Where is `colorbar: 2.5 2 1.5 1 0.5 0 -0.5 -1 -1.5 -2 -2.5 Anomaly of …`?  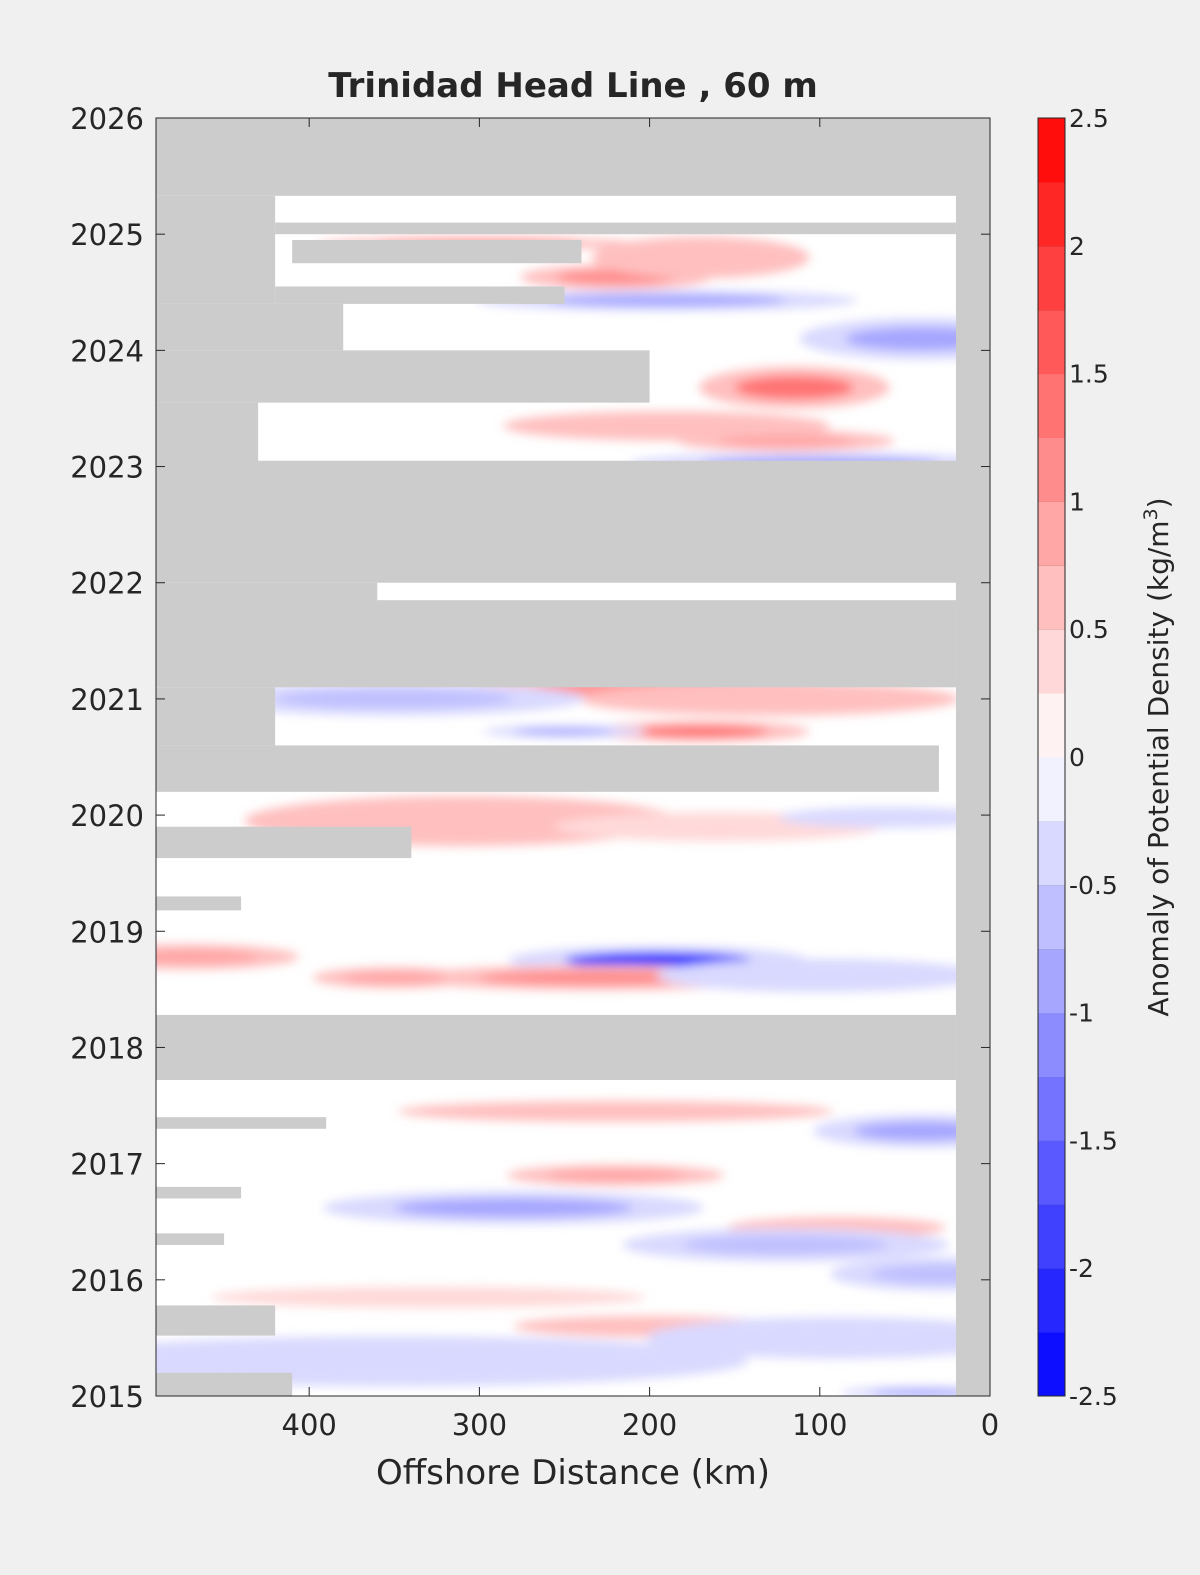 colorbar: 2.5 2 1.5 1 0.5 0 -0.5 -1 -1.5 -2 -2.5 Anomaly of … is located at coordinates (1106, 757).